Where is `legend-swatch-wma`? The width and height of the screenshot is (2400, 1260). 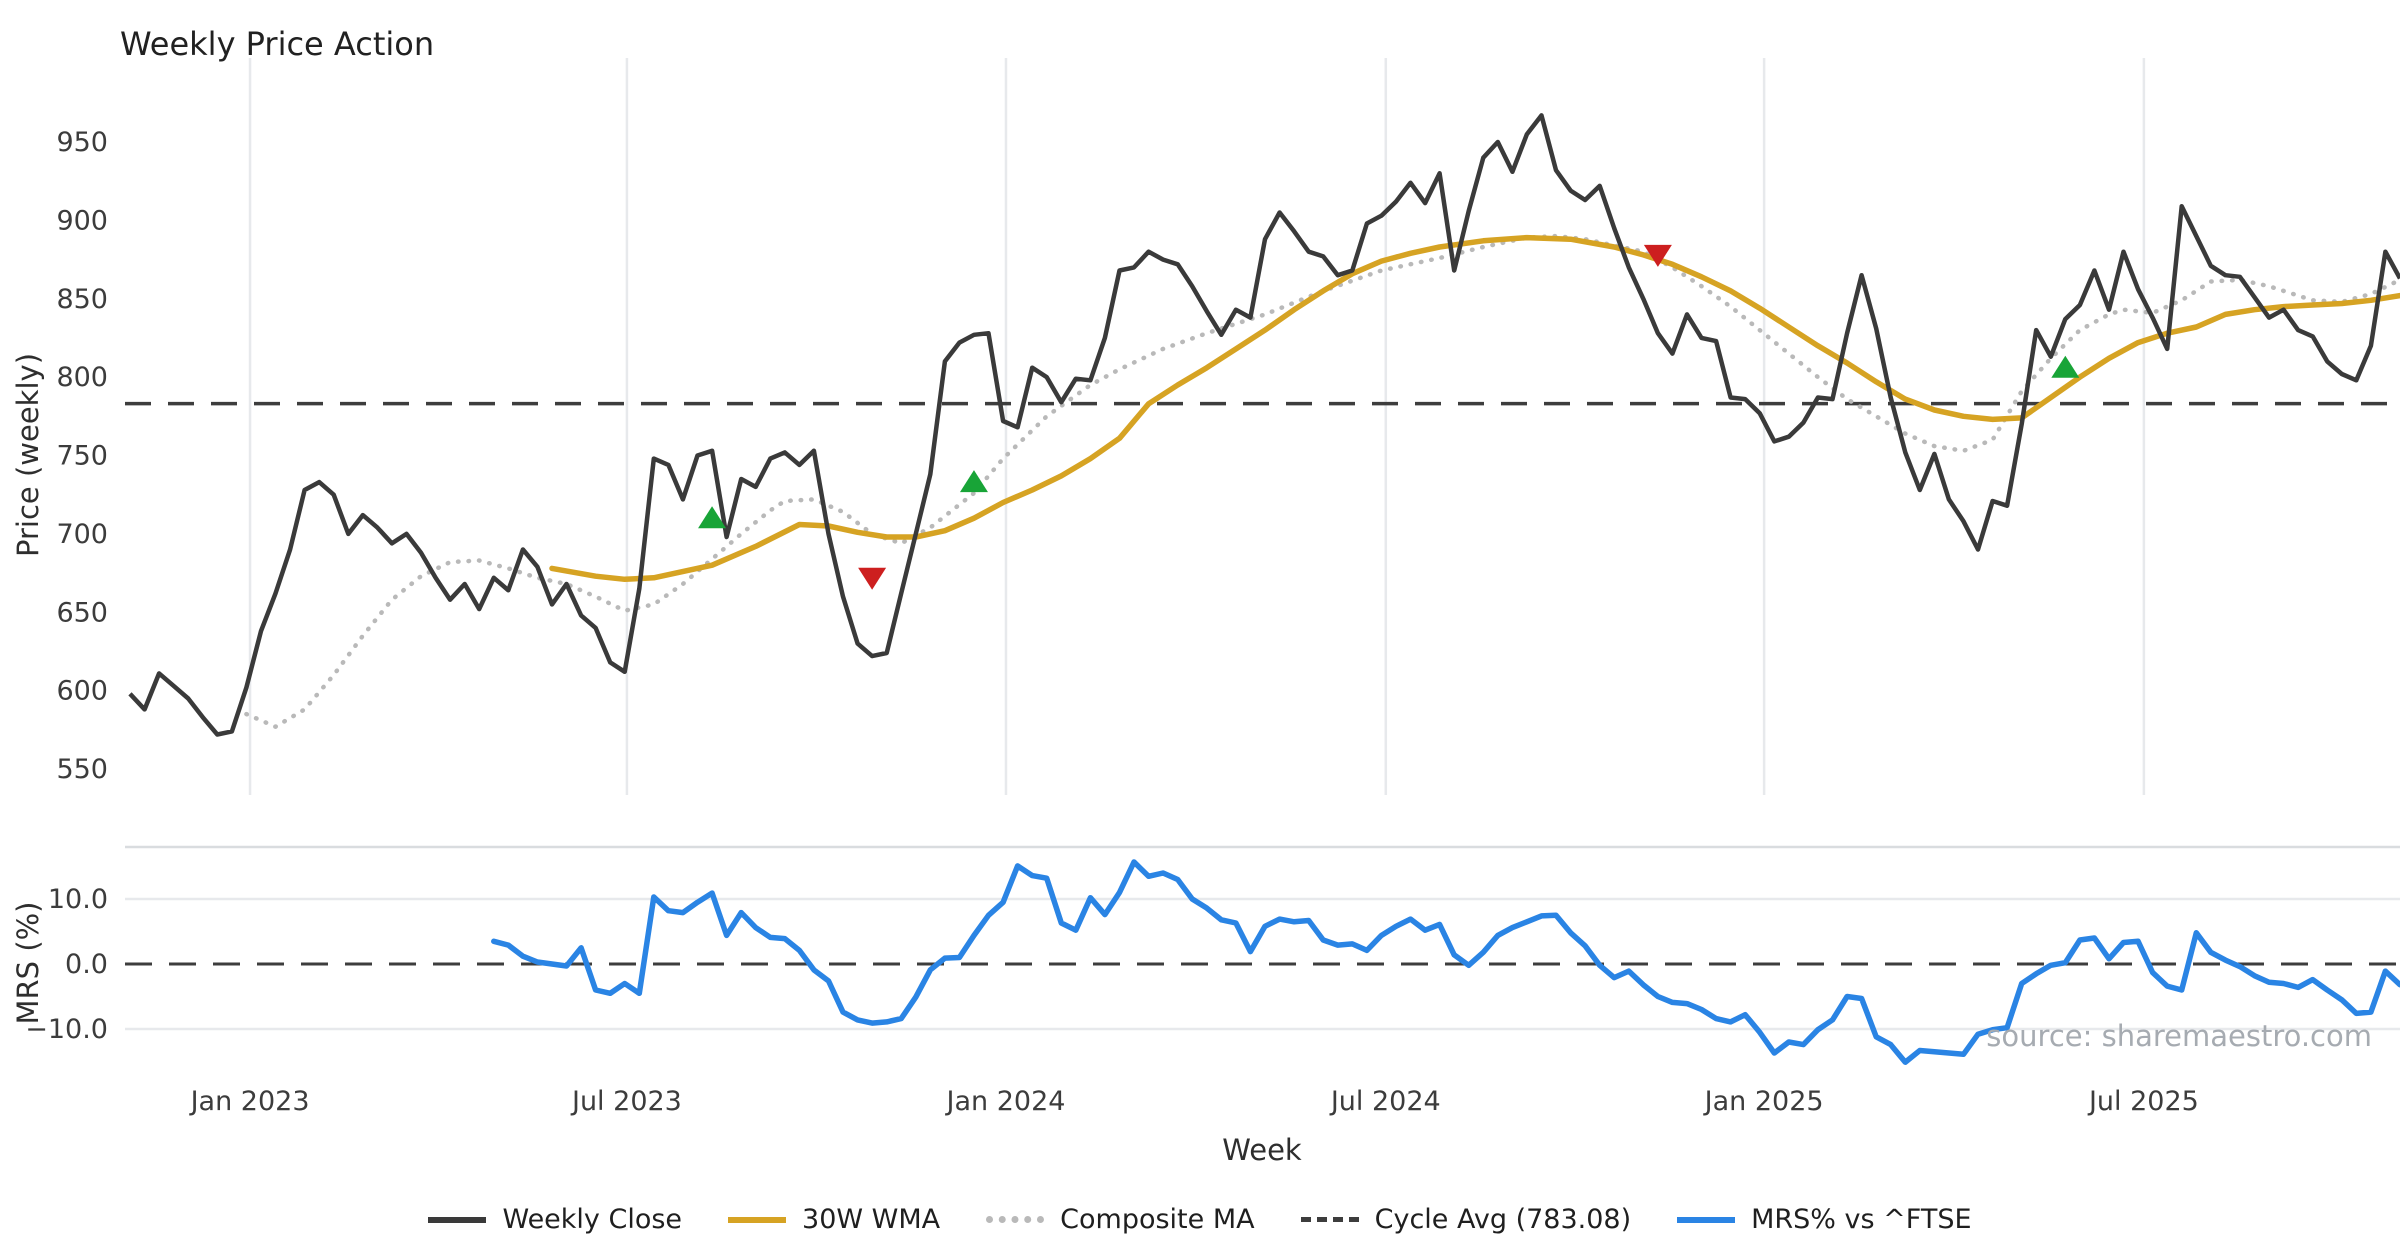
legend-swatch-wma is located at coordinates (757, 1219).